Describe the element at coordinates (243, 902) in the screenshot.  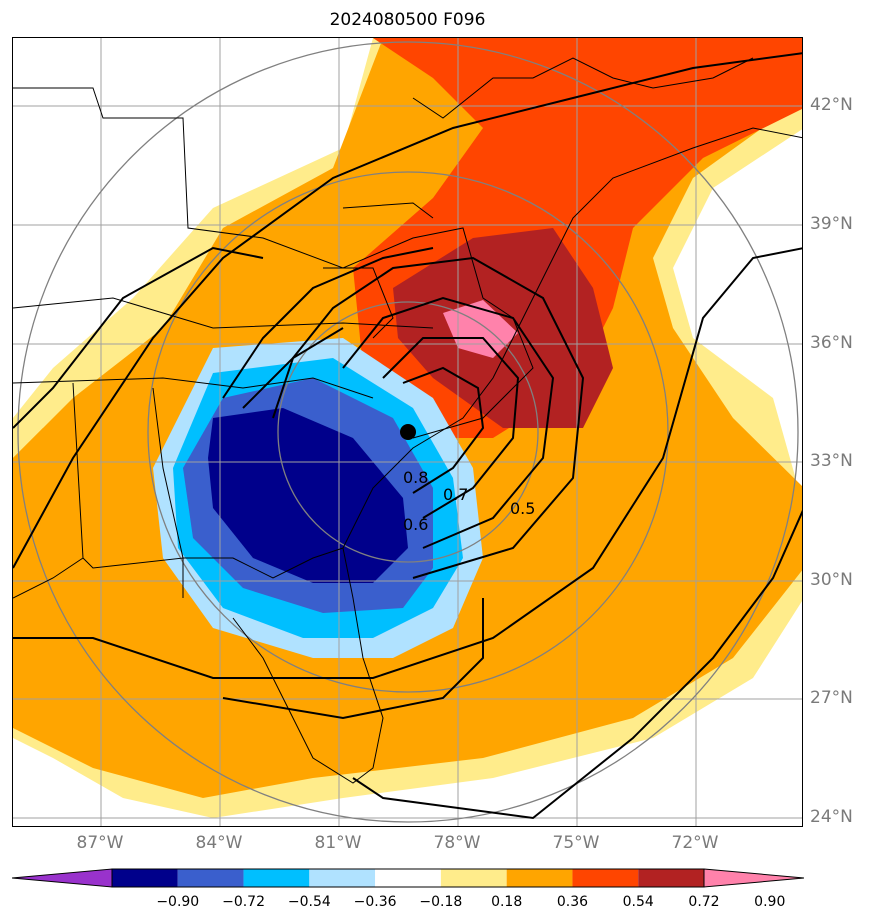
I see `colorbar-tick-label: −0.72` at that location.